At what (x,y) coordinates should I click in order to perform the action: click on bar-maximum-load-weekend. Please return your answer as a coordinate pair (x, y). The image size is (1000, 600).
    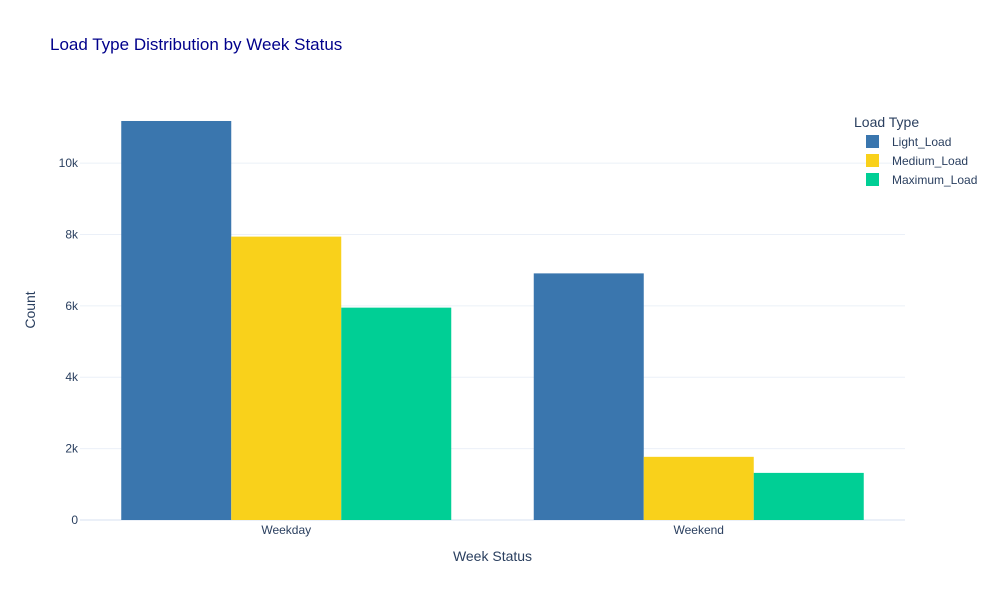
    Looking at the image, I should click on (808, 496).